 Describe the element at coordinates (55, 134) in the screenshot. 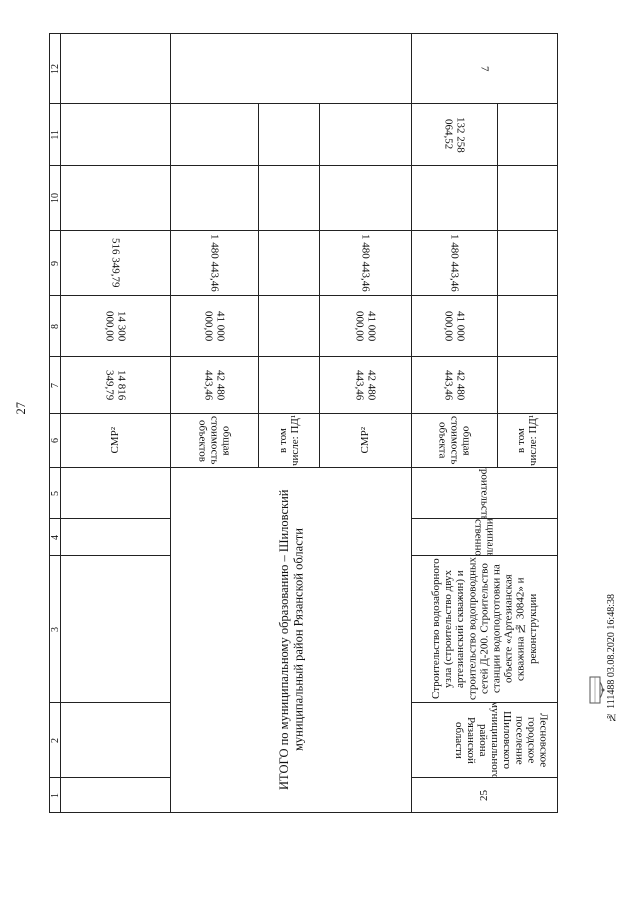

I see `col-number-text: 11` at that location.